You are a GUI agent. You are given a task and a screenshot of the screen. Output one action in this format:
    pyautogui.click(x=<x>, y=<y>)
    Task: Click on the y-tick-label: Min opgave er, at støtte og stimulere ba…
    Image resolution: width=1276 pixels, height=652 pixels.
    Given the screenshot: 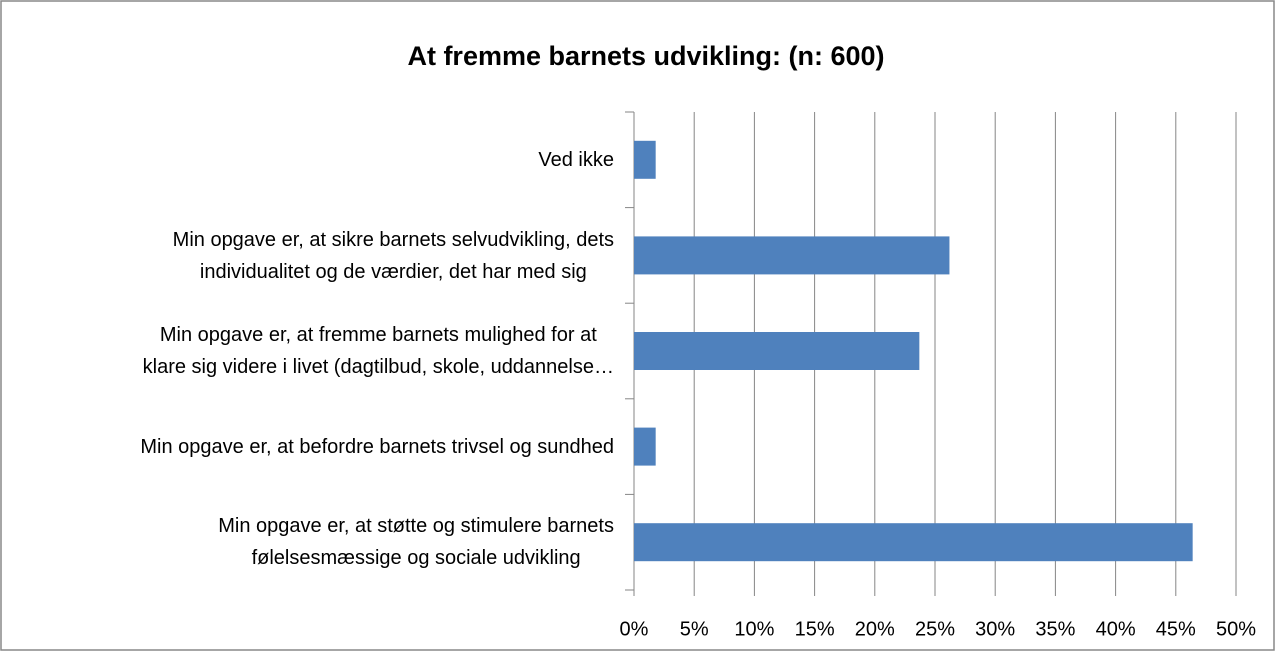 What is the action you would take?
    pyautogui.click(x=416, y=542)
    